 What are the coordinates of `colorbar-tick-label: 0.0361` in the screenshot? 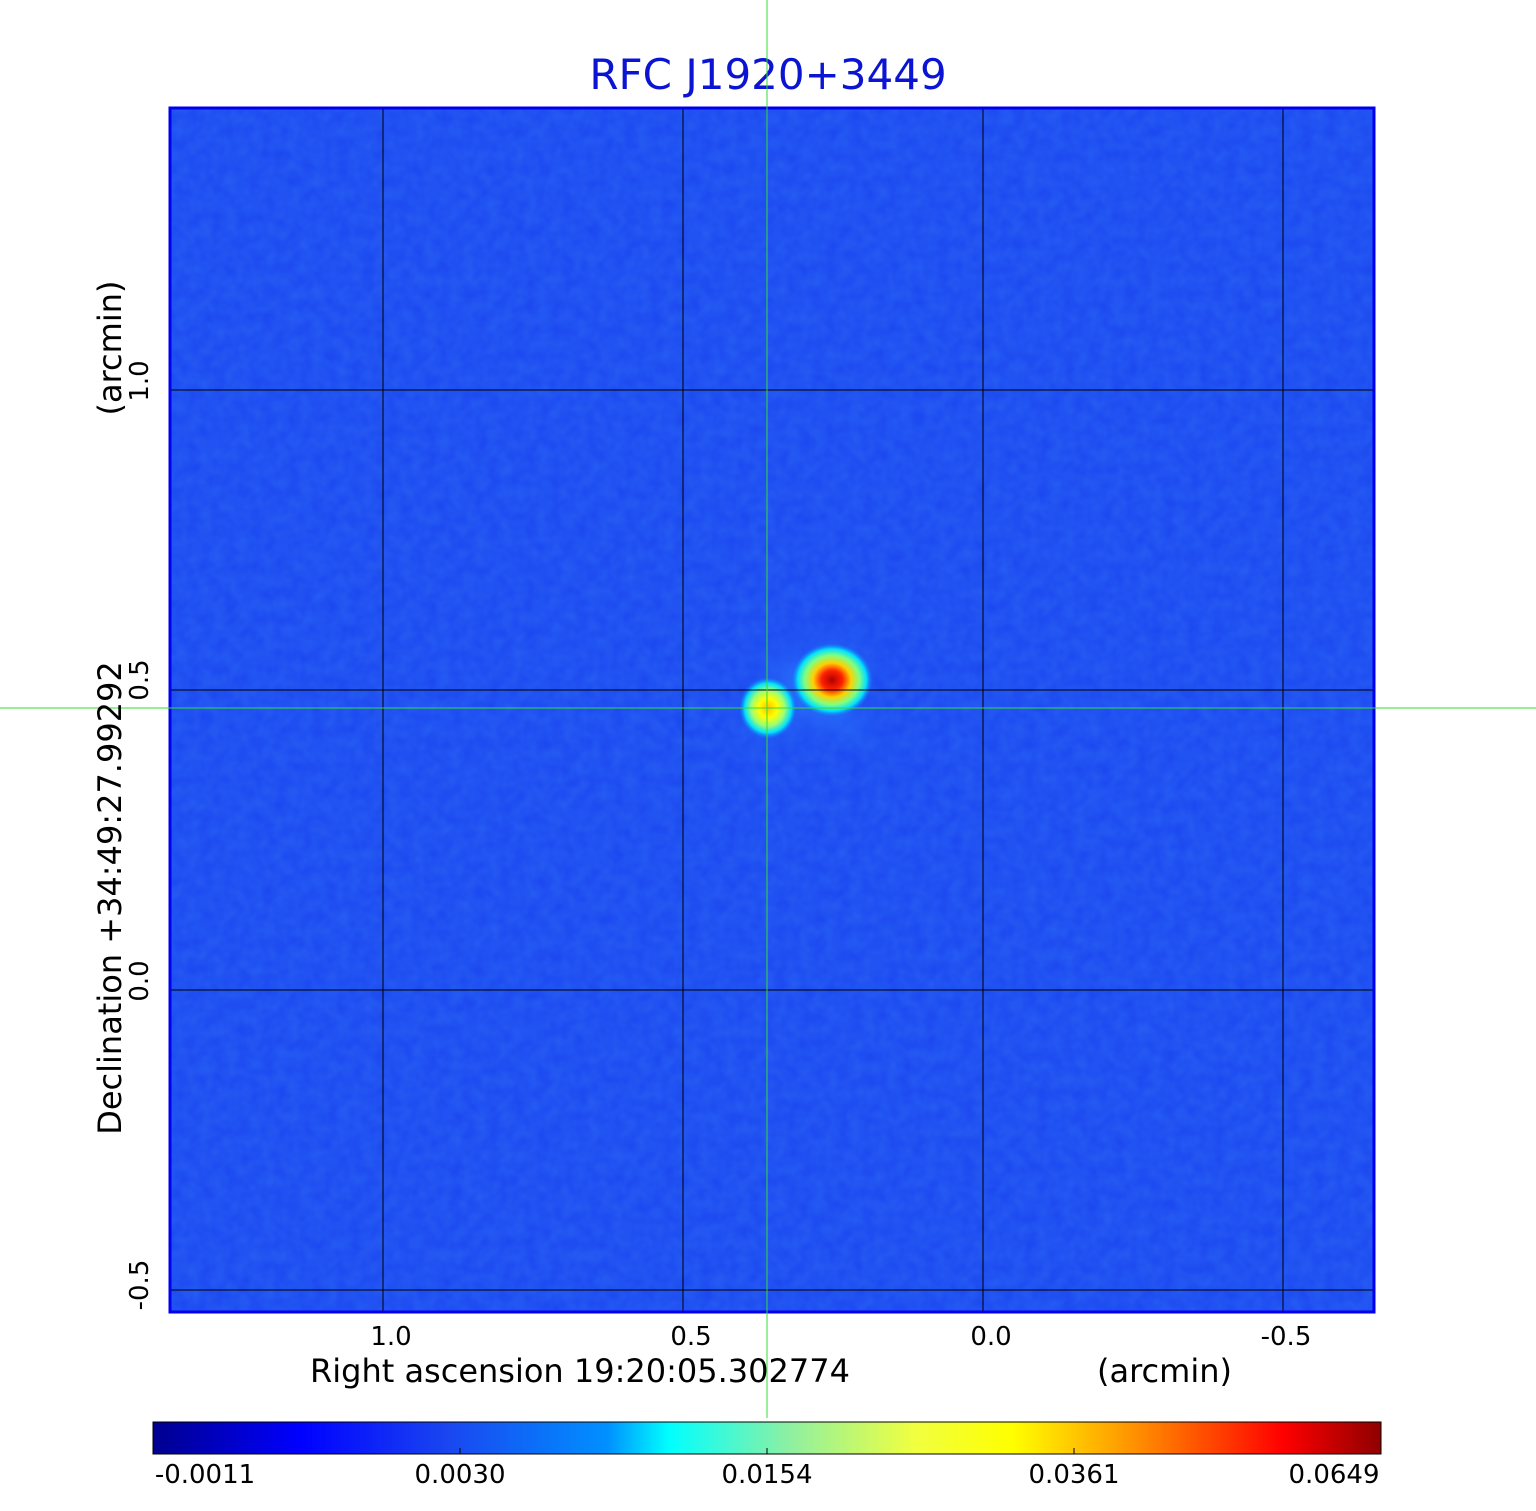 It's located at (1074, 1475).